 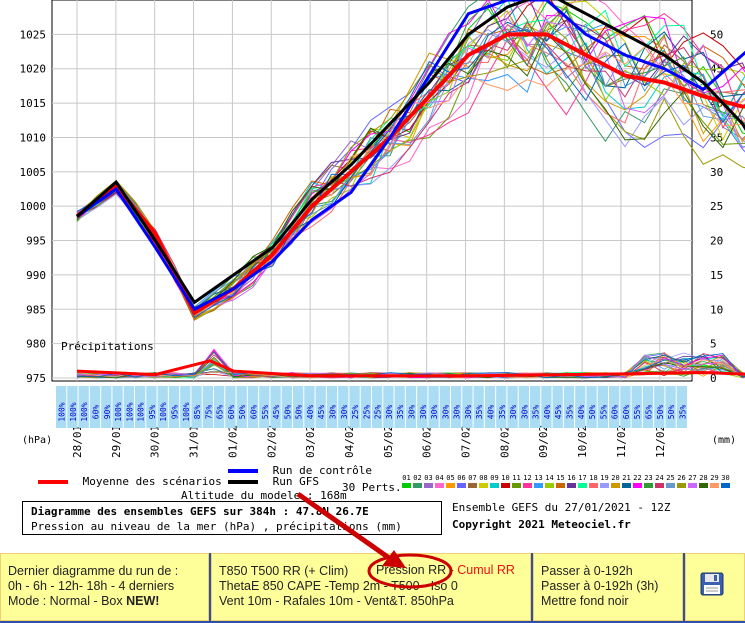 I want to click on y-tick-label: 1025, so click(x=33, y=34).